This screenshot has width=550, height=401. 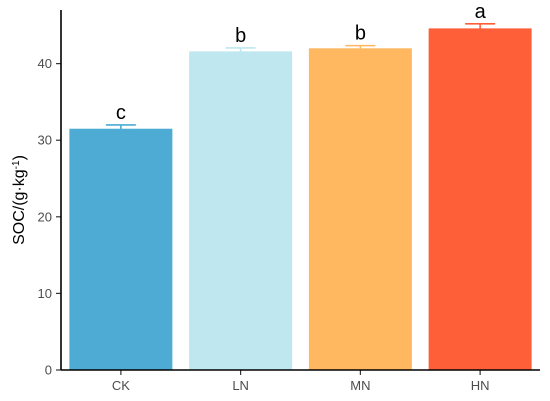 What do you see at coordinates (50, 194) in the screenshot?
I see `y-axis: 0 10 20 30 40` at bounding box center [50, 194].